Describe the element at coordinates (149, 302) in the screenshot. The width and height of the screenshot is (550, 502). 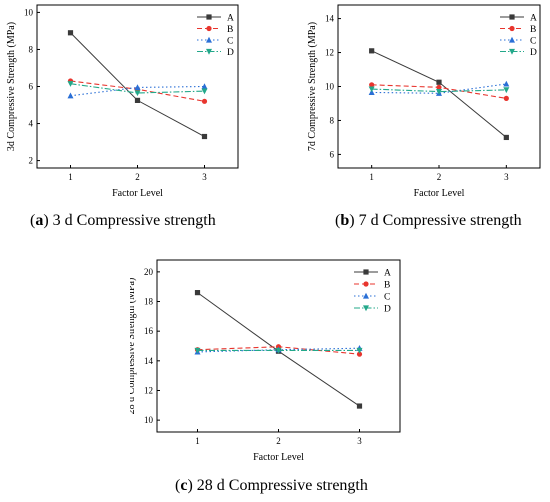
I see `y-tick-label: 18` at that location.